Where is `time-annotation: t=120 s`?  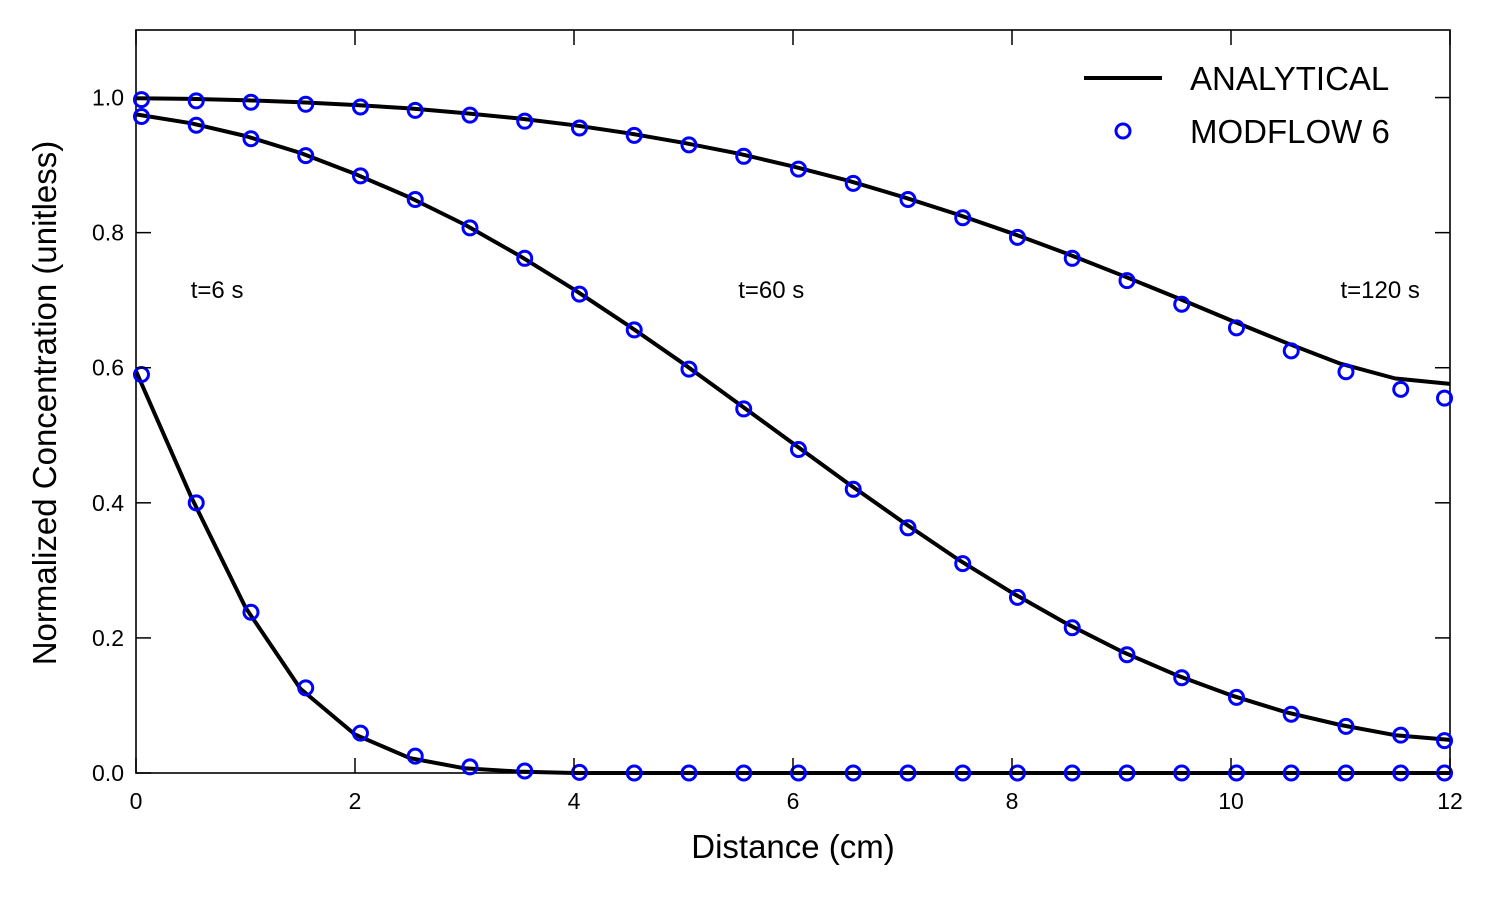 time-annotation: t=120 s is located at coordinates (1380, 290).